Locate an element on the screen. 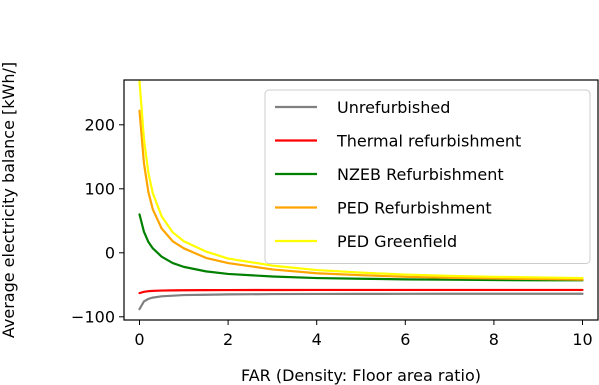 The height and width of the screenshot is (385, 599). legend-label-3: PED Refurbishment is located at coordinates (414, 208).